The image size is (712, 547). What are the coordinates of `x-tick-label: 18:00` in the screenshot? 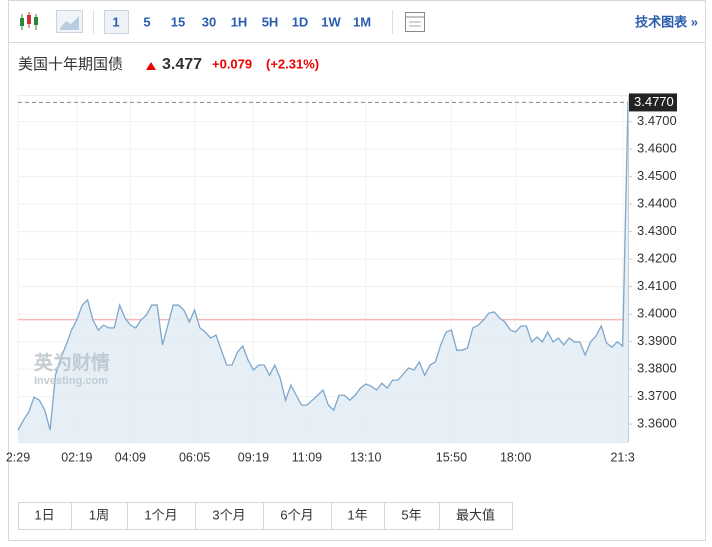 It's located at (515, 457).